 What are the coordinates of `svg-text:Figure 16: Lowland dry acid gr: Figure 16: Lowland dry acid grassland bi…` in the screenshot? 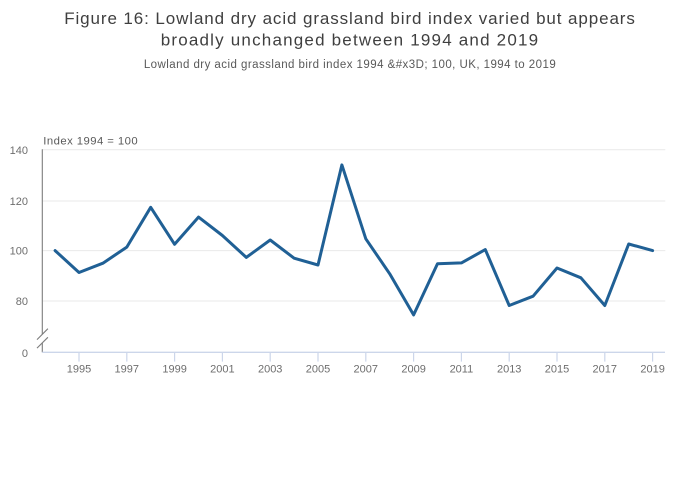 It's located at (350, 18).